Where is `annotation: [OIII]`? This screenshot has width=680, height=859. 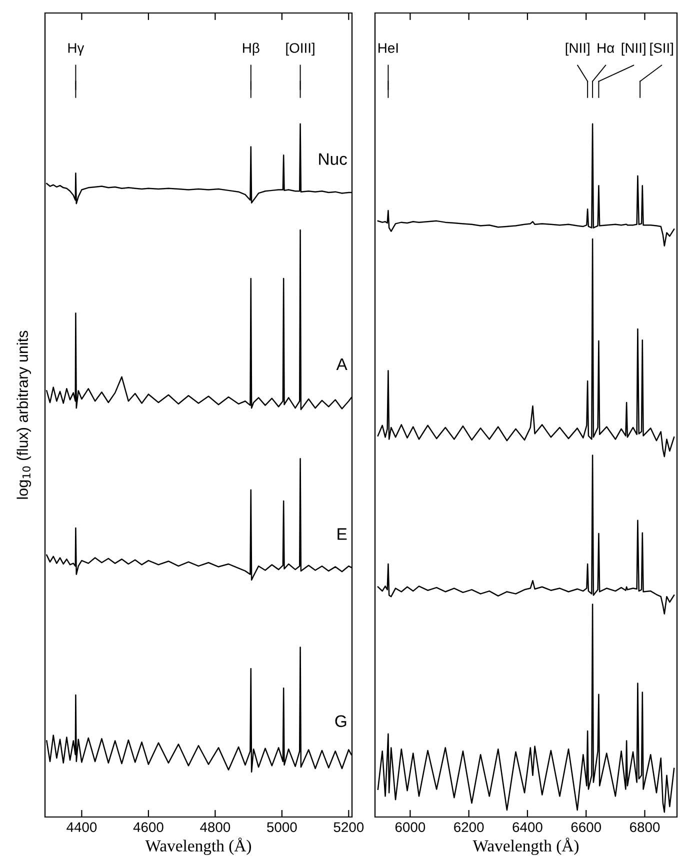 annotation: [OIII] is located at coordinates (300, 49).